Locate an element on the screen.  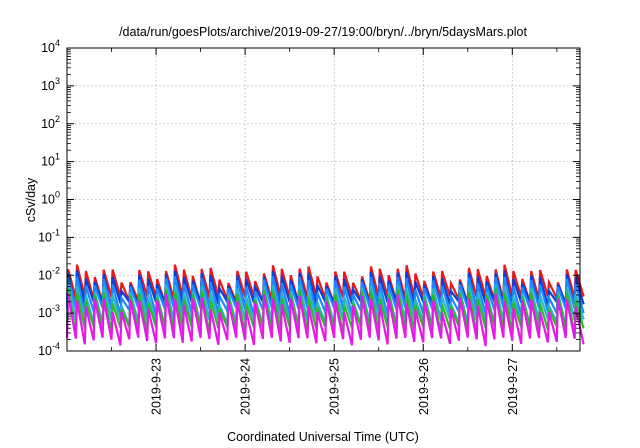
y-tick-label: 10⁻¹ is located at coordinates (49, 235).